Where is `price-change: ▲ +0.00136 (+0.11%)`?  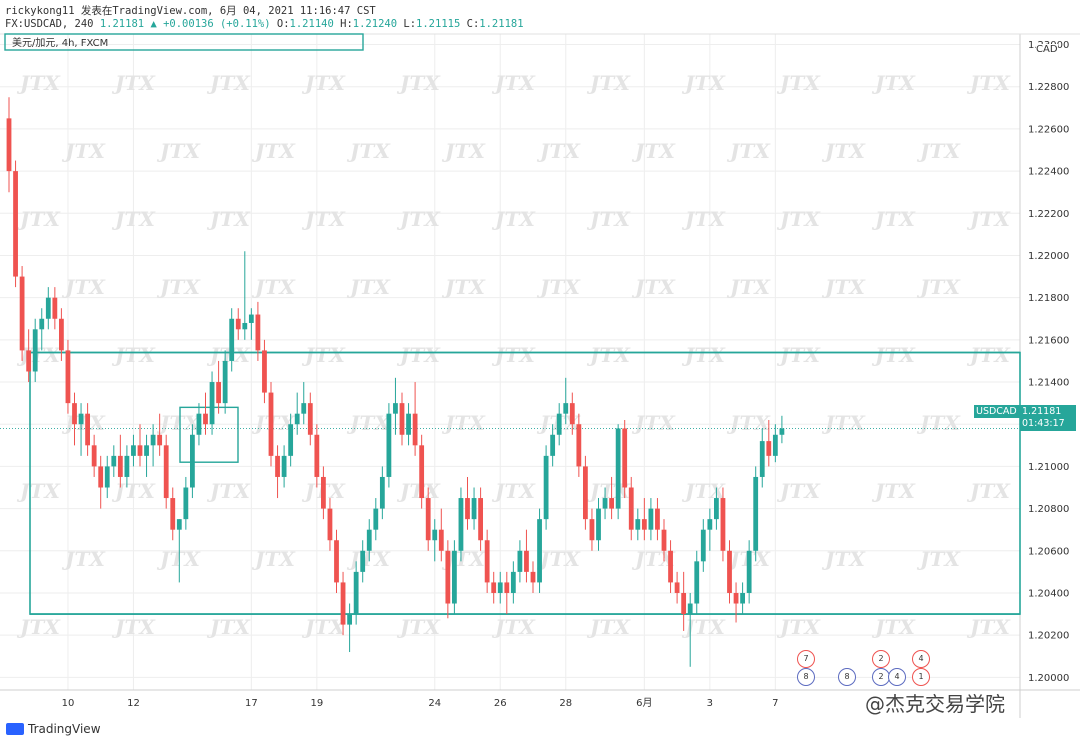
price-change: ▲ +0.00136 (+0.11%) is located at coordinates (210, 24).